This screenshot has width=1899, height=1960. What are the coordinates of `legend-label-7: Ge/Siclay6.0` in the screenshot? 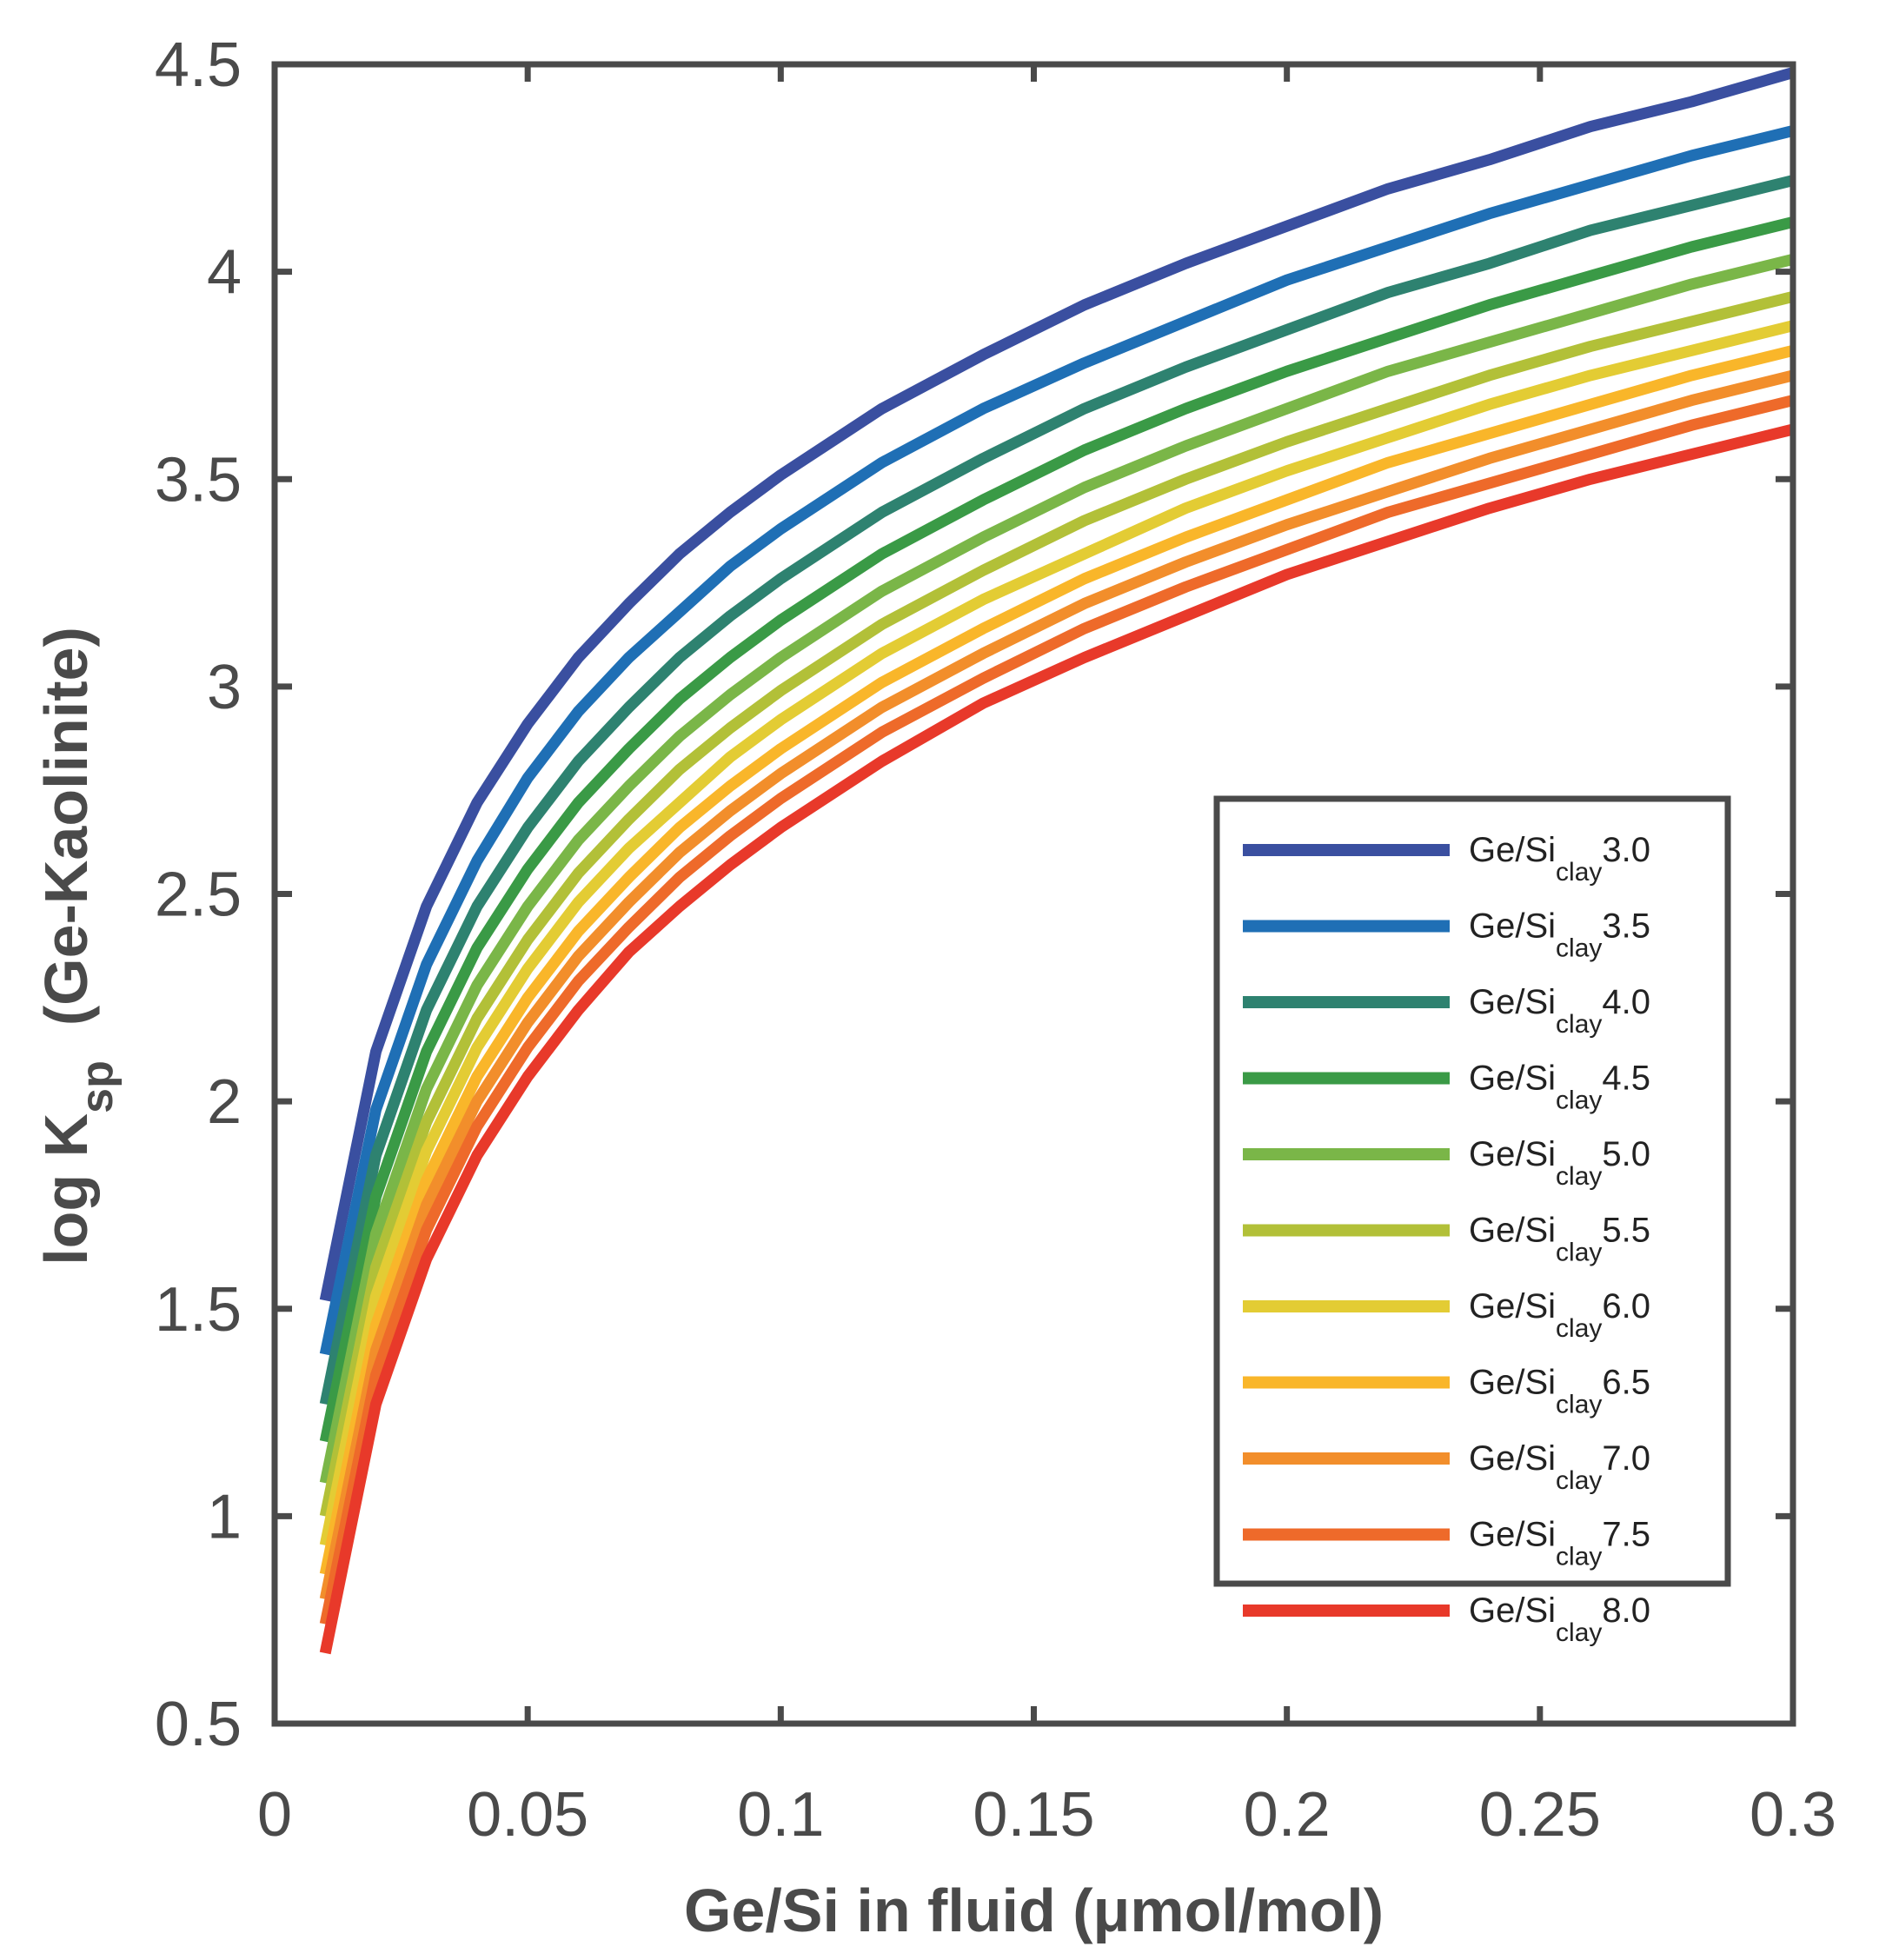 It's located at (1559, 1315).